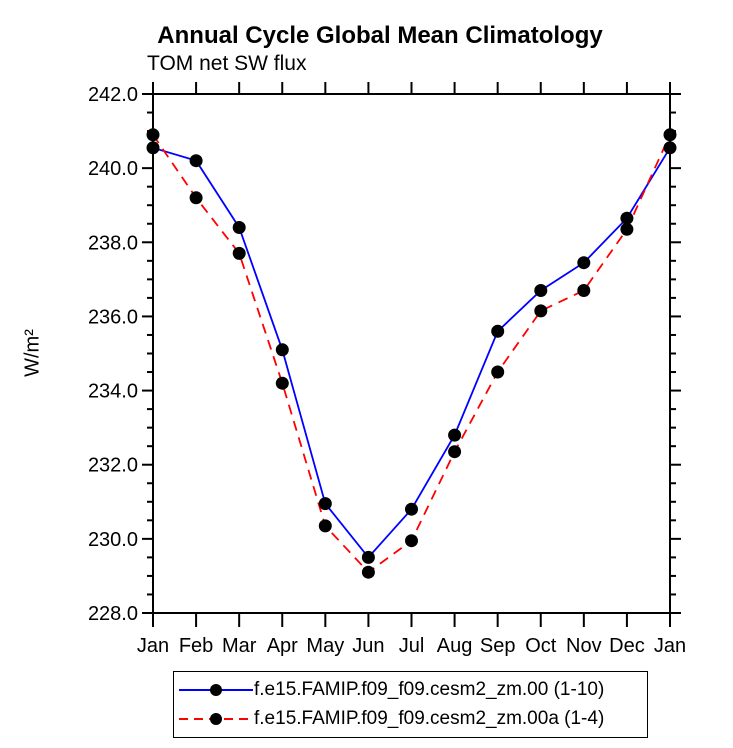 Image resolution: width=733 pixels, height=748 pixels. I want to click on svg-text: 232.0, so click(113, 466).